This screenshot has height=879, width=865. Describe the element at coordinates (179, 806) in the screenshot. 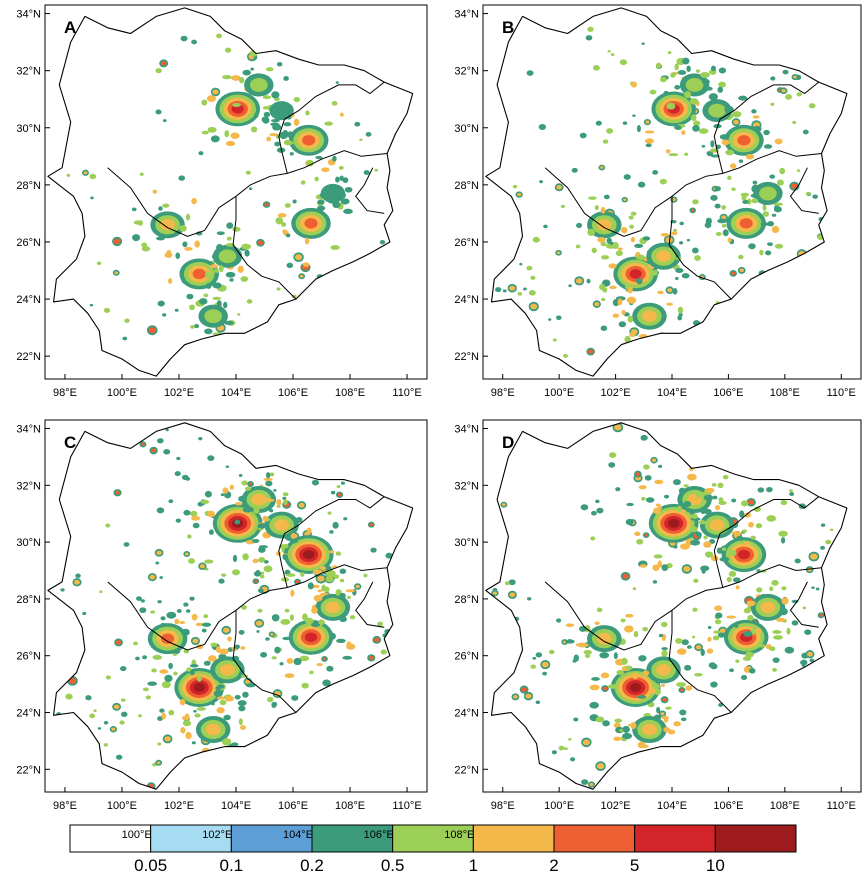

I see `lon-tick-label: 102°E` at that location.